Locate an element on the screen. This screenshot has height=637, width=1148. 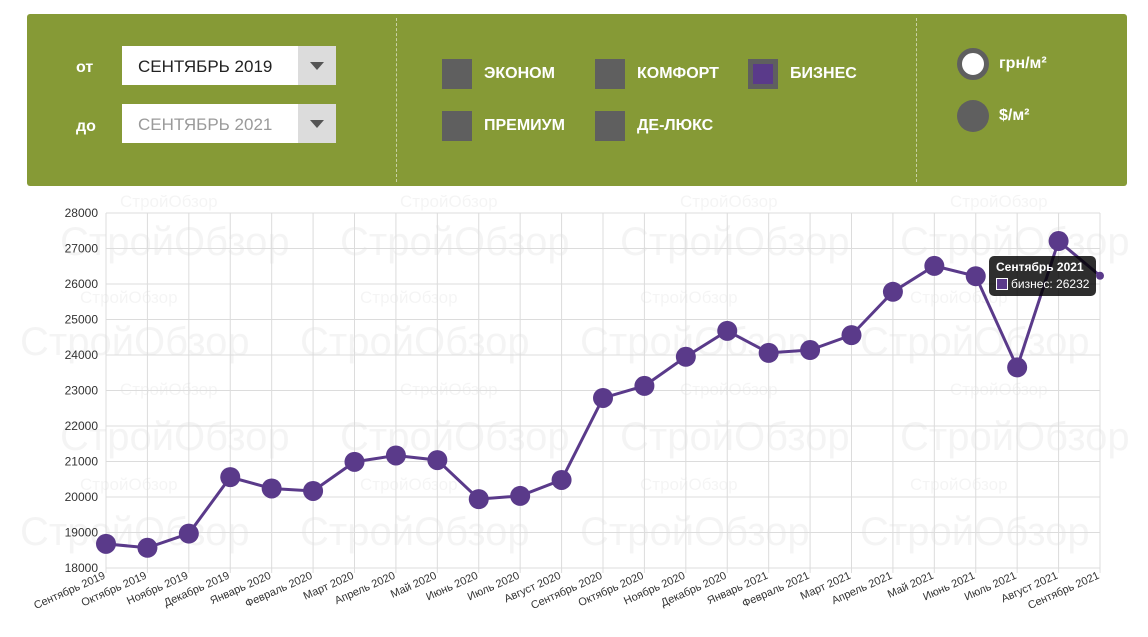
category-business: БИЗНЕС is located at coordinates (802, 74).